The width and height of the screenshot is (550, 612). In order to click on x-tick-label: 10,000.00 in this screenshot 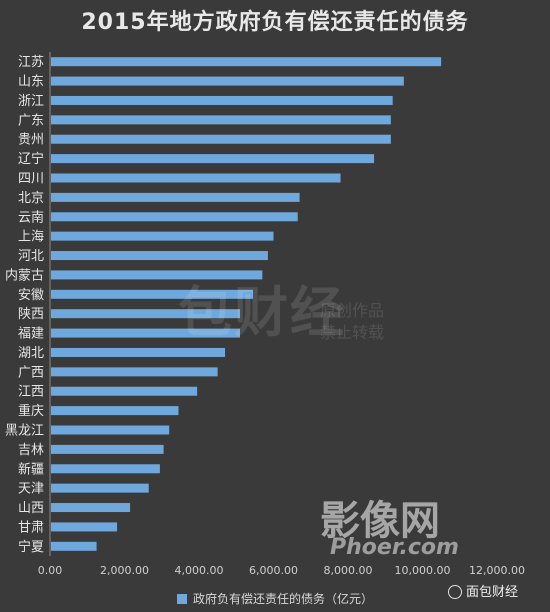, I will do `click(423, 570)`.